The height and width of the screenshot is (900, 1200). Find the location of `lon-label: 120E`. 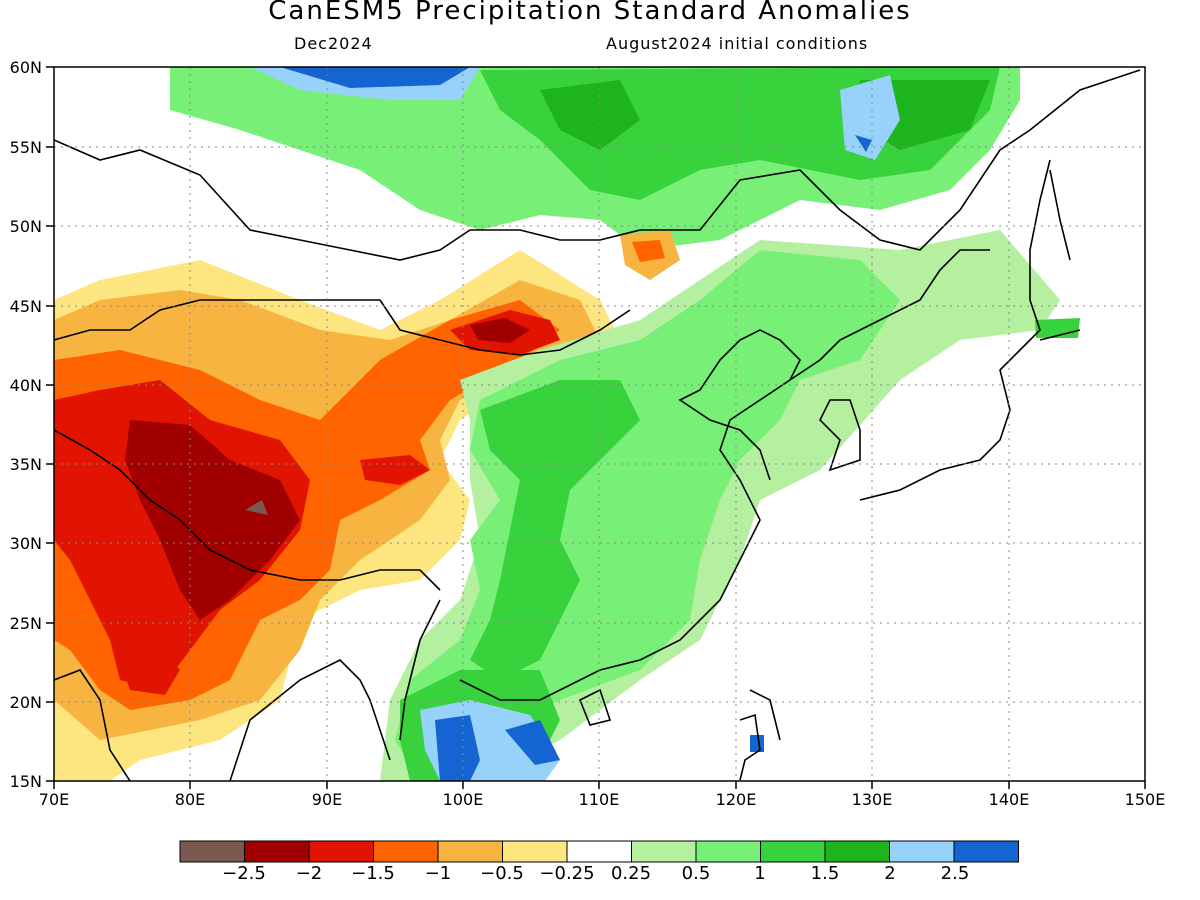

lon-label: 120E is located at coordinates (736, 799).